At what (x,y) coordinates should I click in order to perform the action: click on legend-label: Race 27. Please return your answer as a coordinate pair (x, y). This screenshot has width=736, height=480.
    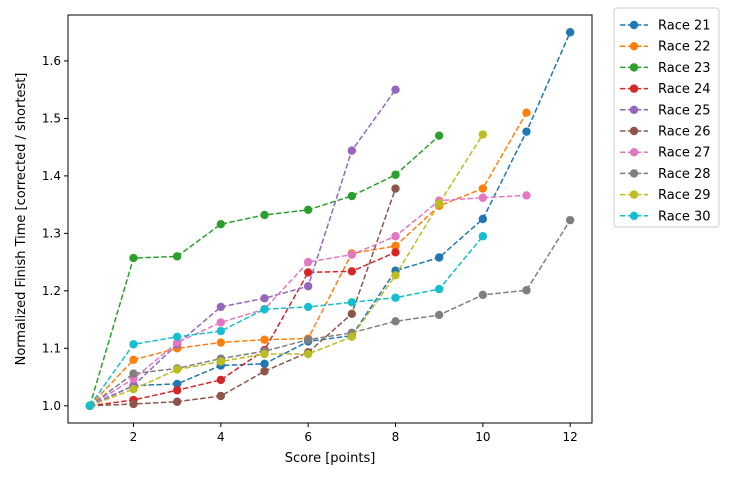
    Looking at the image, I should click on (684, 153).